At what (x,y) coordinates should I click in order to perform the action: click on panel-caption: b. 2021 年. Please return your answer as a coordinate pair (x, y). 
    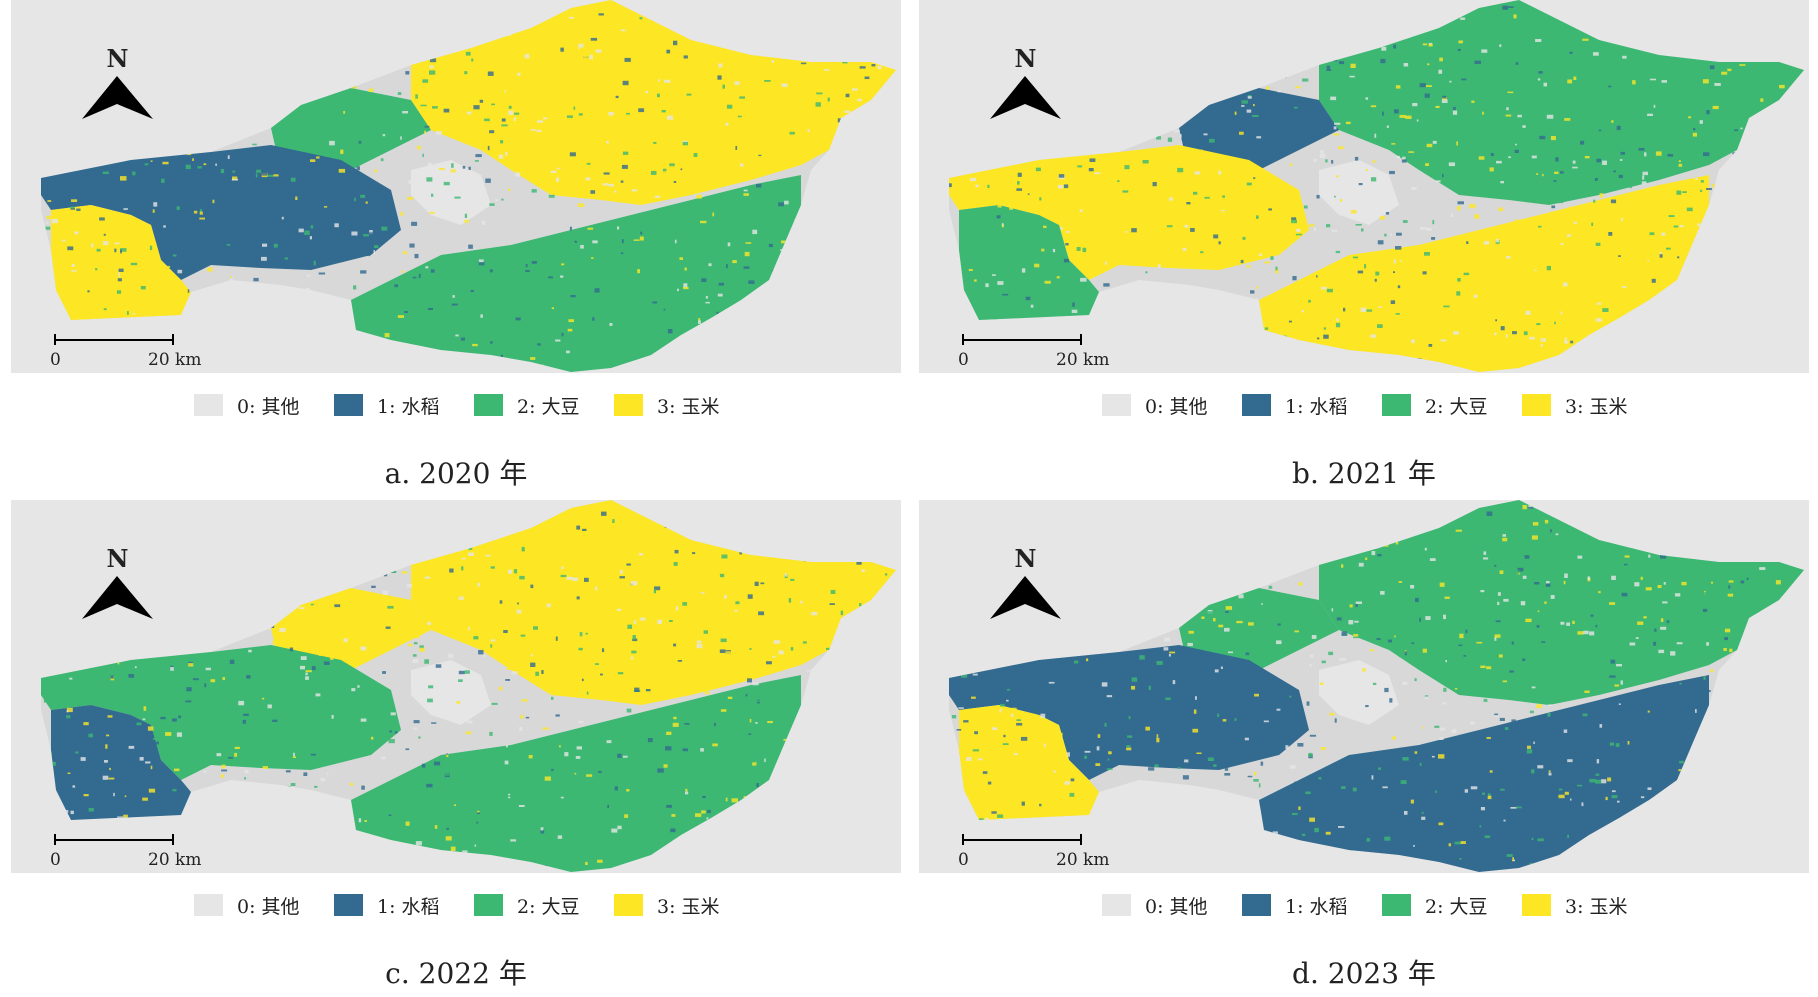
    Looking at the image, I should click on (1364, 473).